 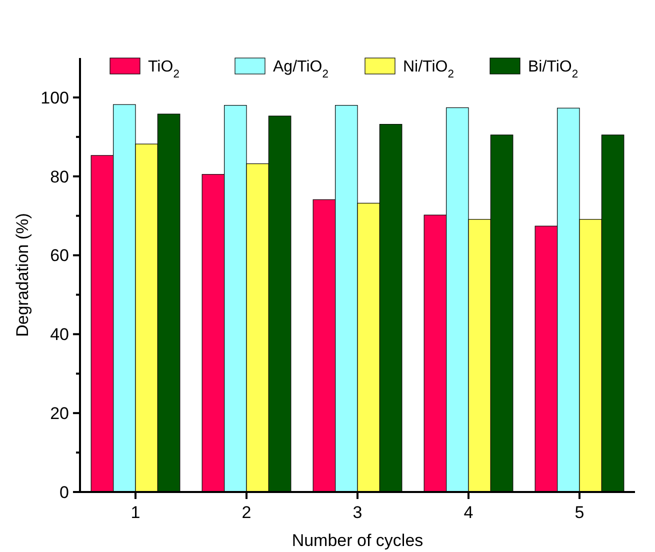 What do you see at coordinates (358, 540) in the screenshot?
I see `x-axis-title: Number of cycles` at bounding box center [358, 540].